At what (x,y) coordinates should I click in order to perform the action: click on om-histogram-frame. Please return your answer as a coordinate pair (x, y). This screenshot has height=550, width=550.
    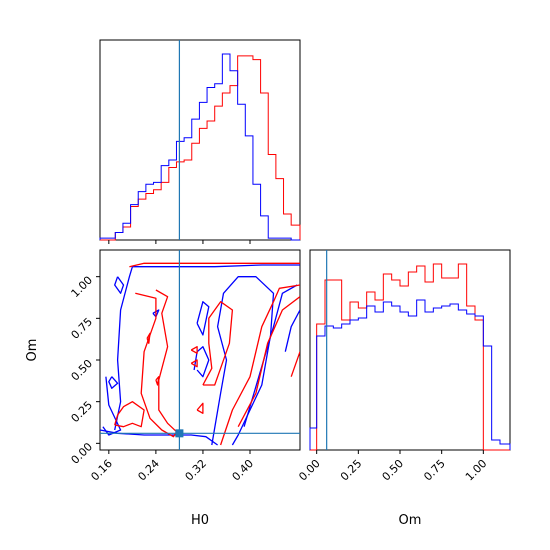
    Looking at the image, I should click on (410, 350).